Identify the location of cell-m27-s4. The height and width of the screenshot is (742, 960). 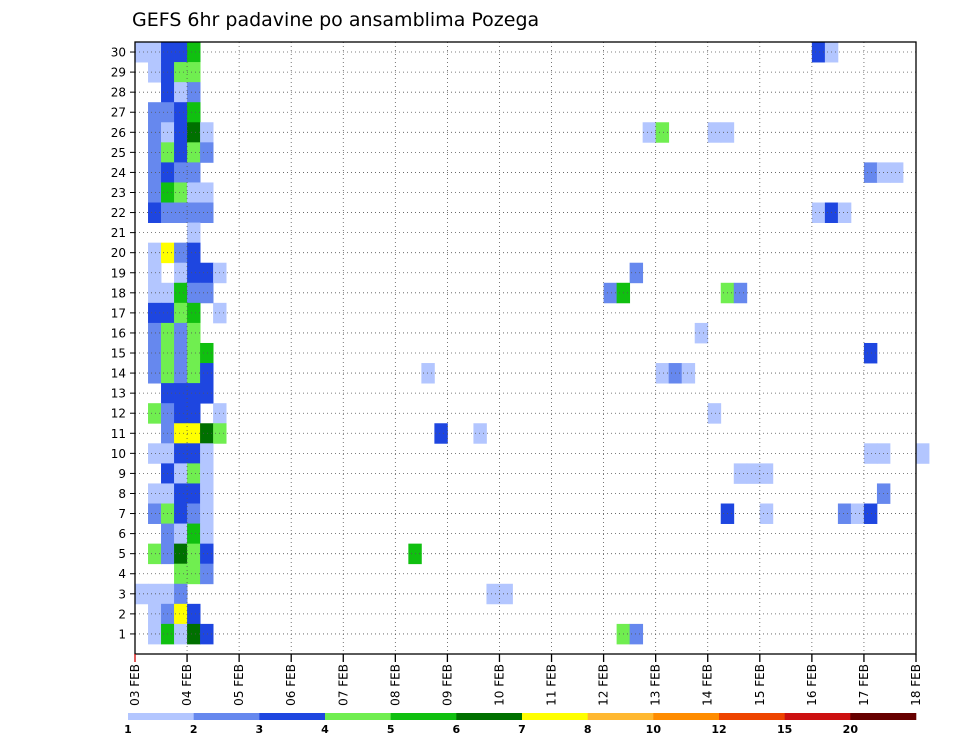
(194, 112).